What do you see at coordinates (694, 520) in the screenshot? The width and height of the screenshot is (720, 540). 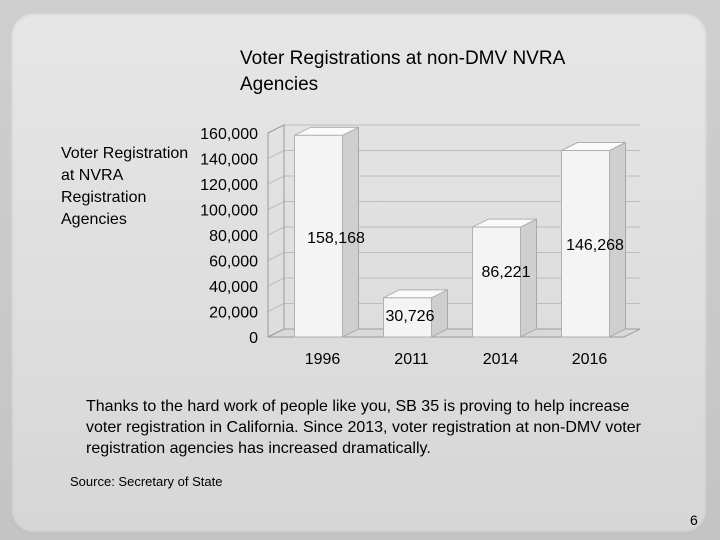 I see `page-number: 6` at bounding box center [694, 520].